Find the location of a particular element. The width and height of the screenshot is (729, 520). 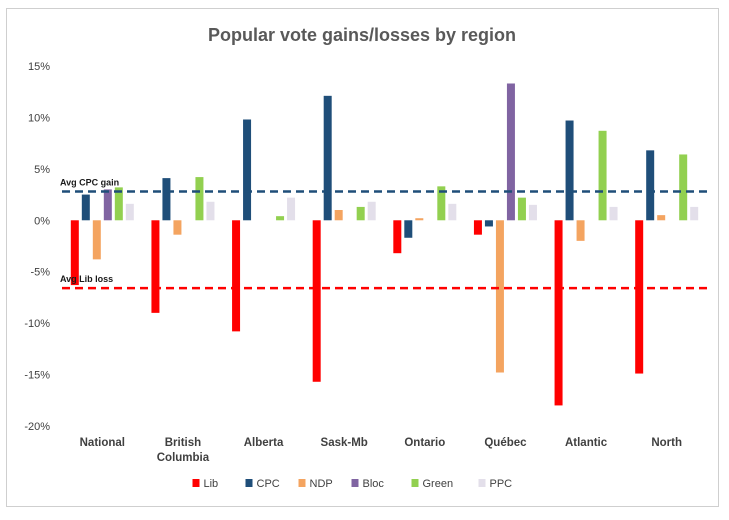

y-tick-label: -5% is located at coordinates (40, 273).